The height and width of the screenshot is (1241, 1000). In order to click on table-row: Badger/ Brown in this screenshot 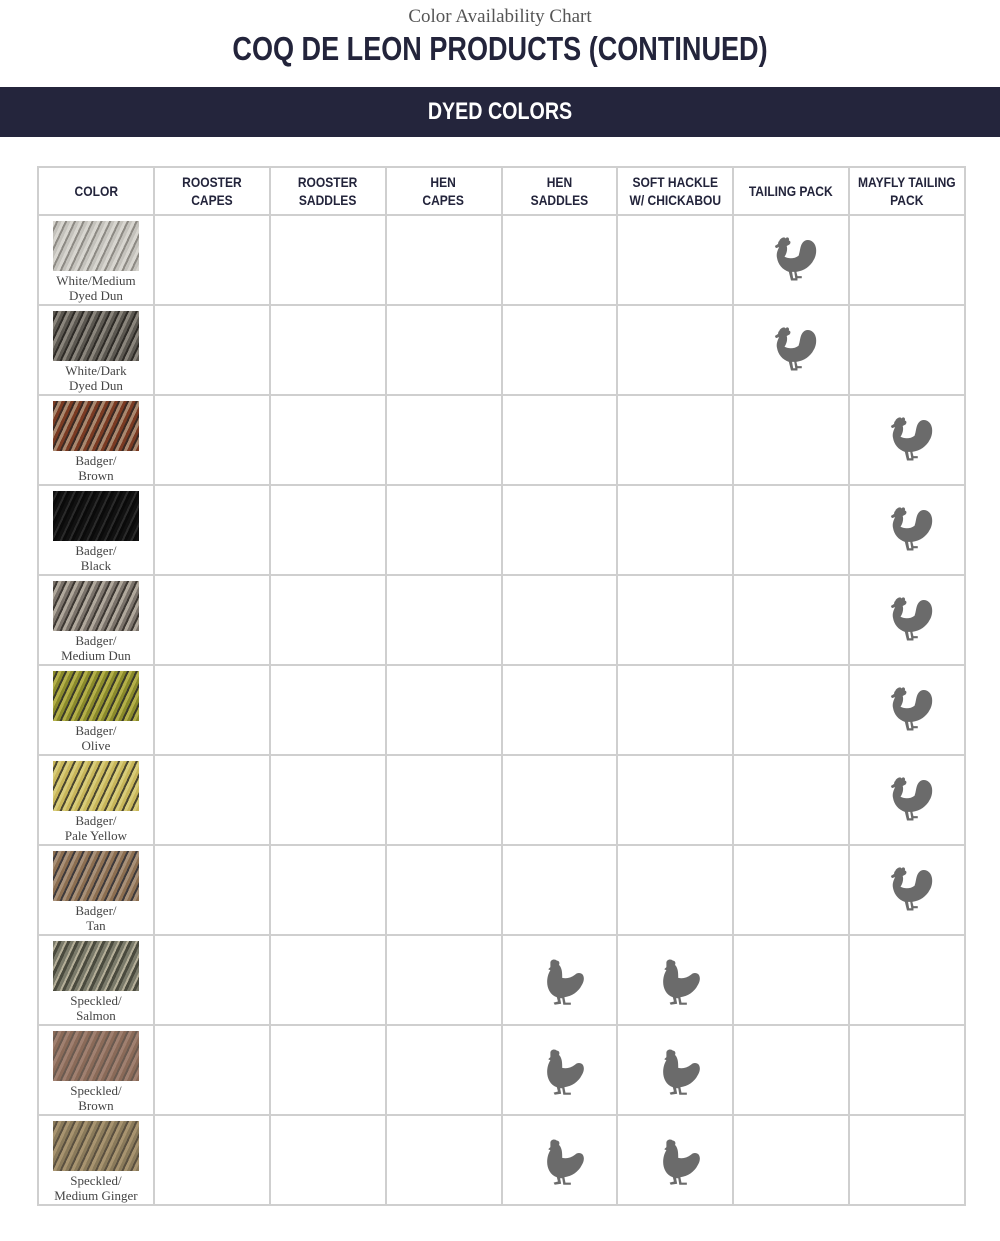, I will do `click(501, 440)`.